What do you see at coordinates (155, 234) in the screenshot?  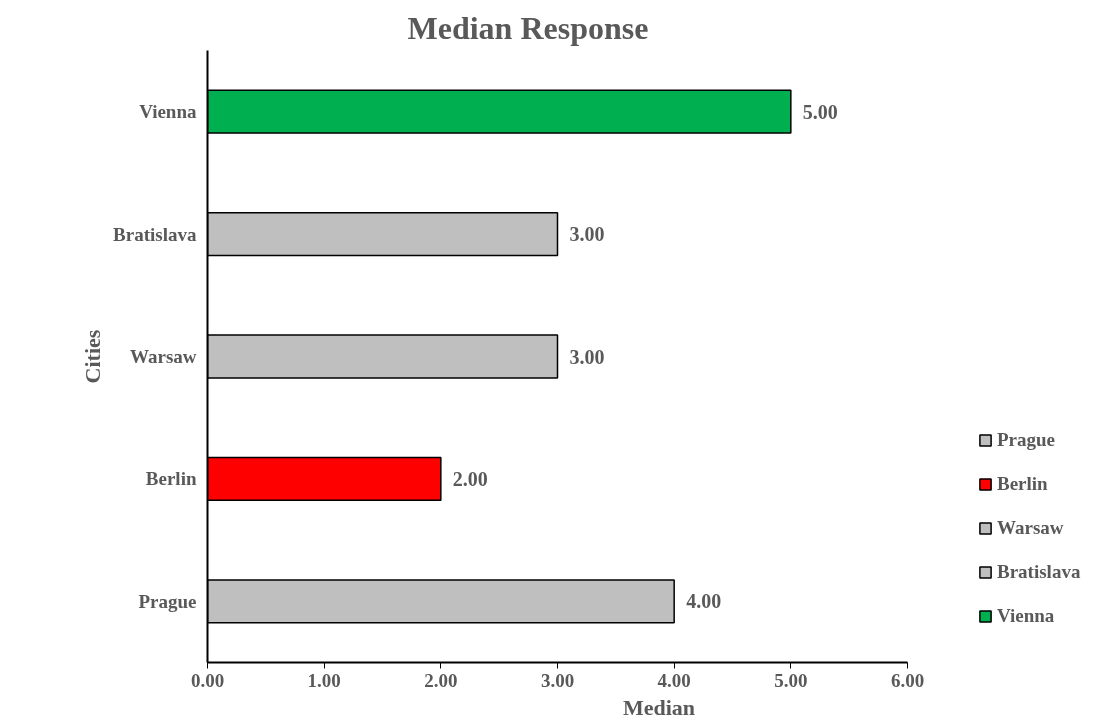 I see `y-tick-label: Bratislava` at bounding box center [155, 234].